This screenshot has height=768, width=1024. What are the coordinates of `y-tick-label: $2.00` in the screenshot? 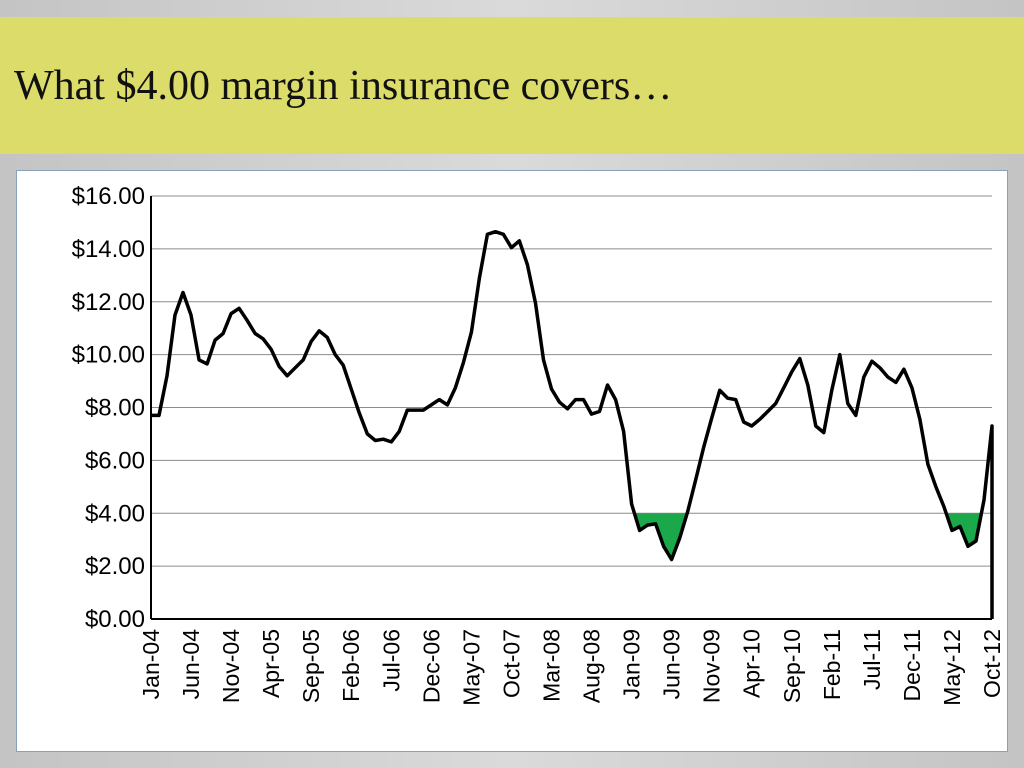 It's located at (115, 566).